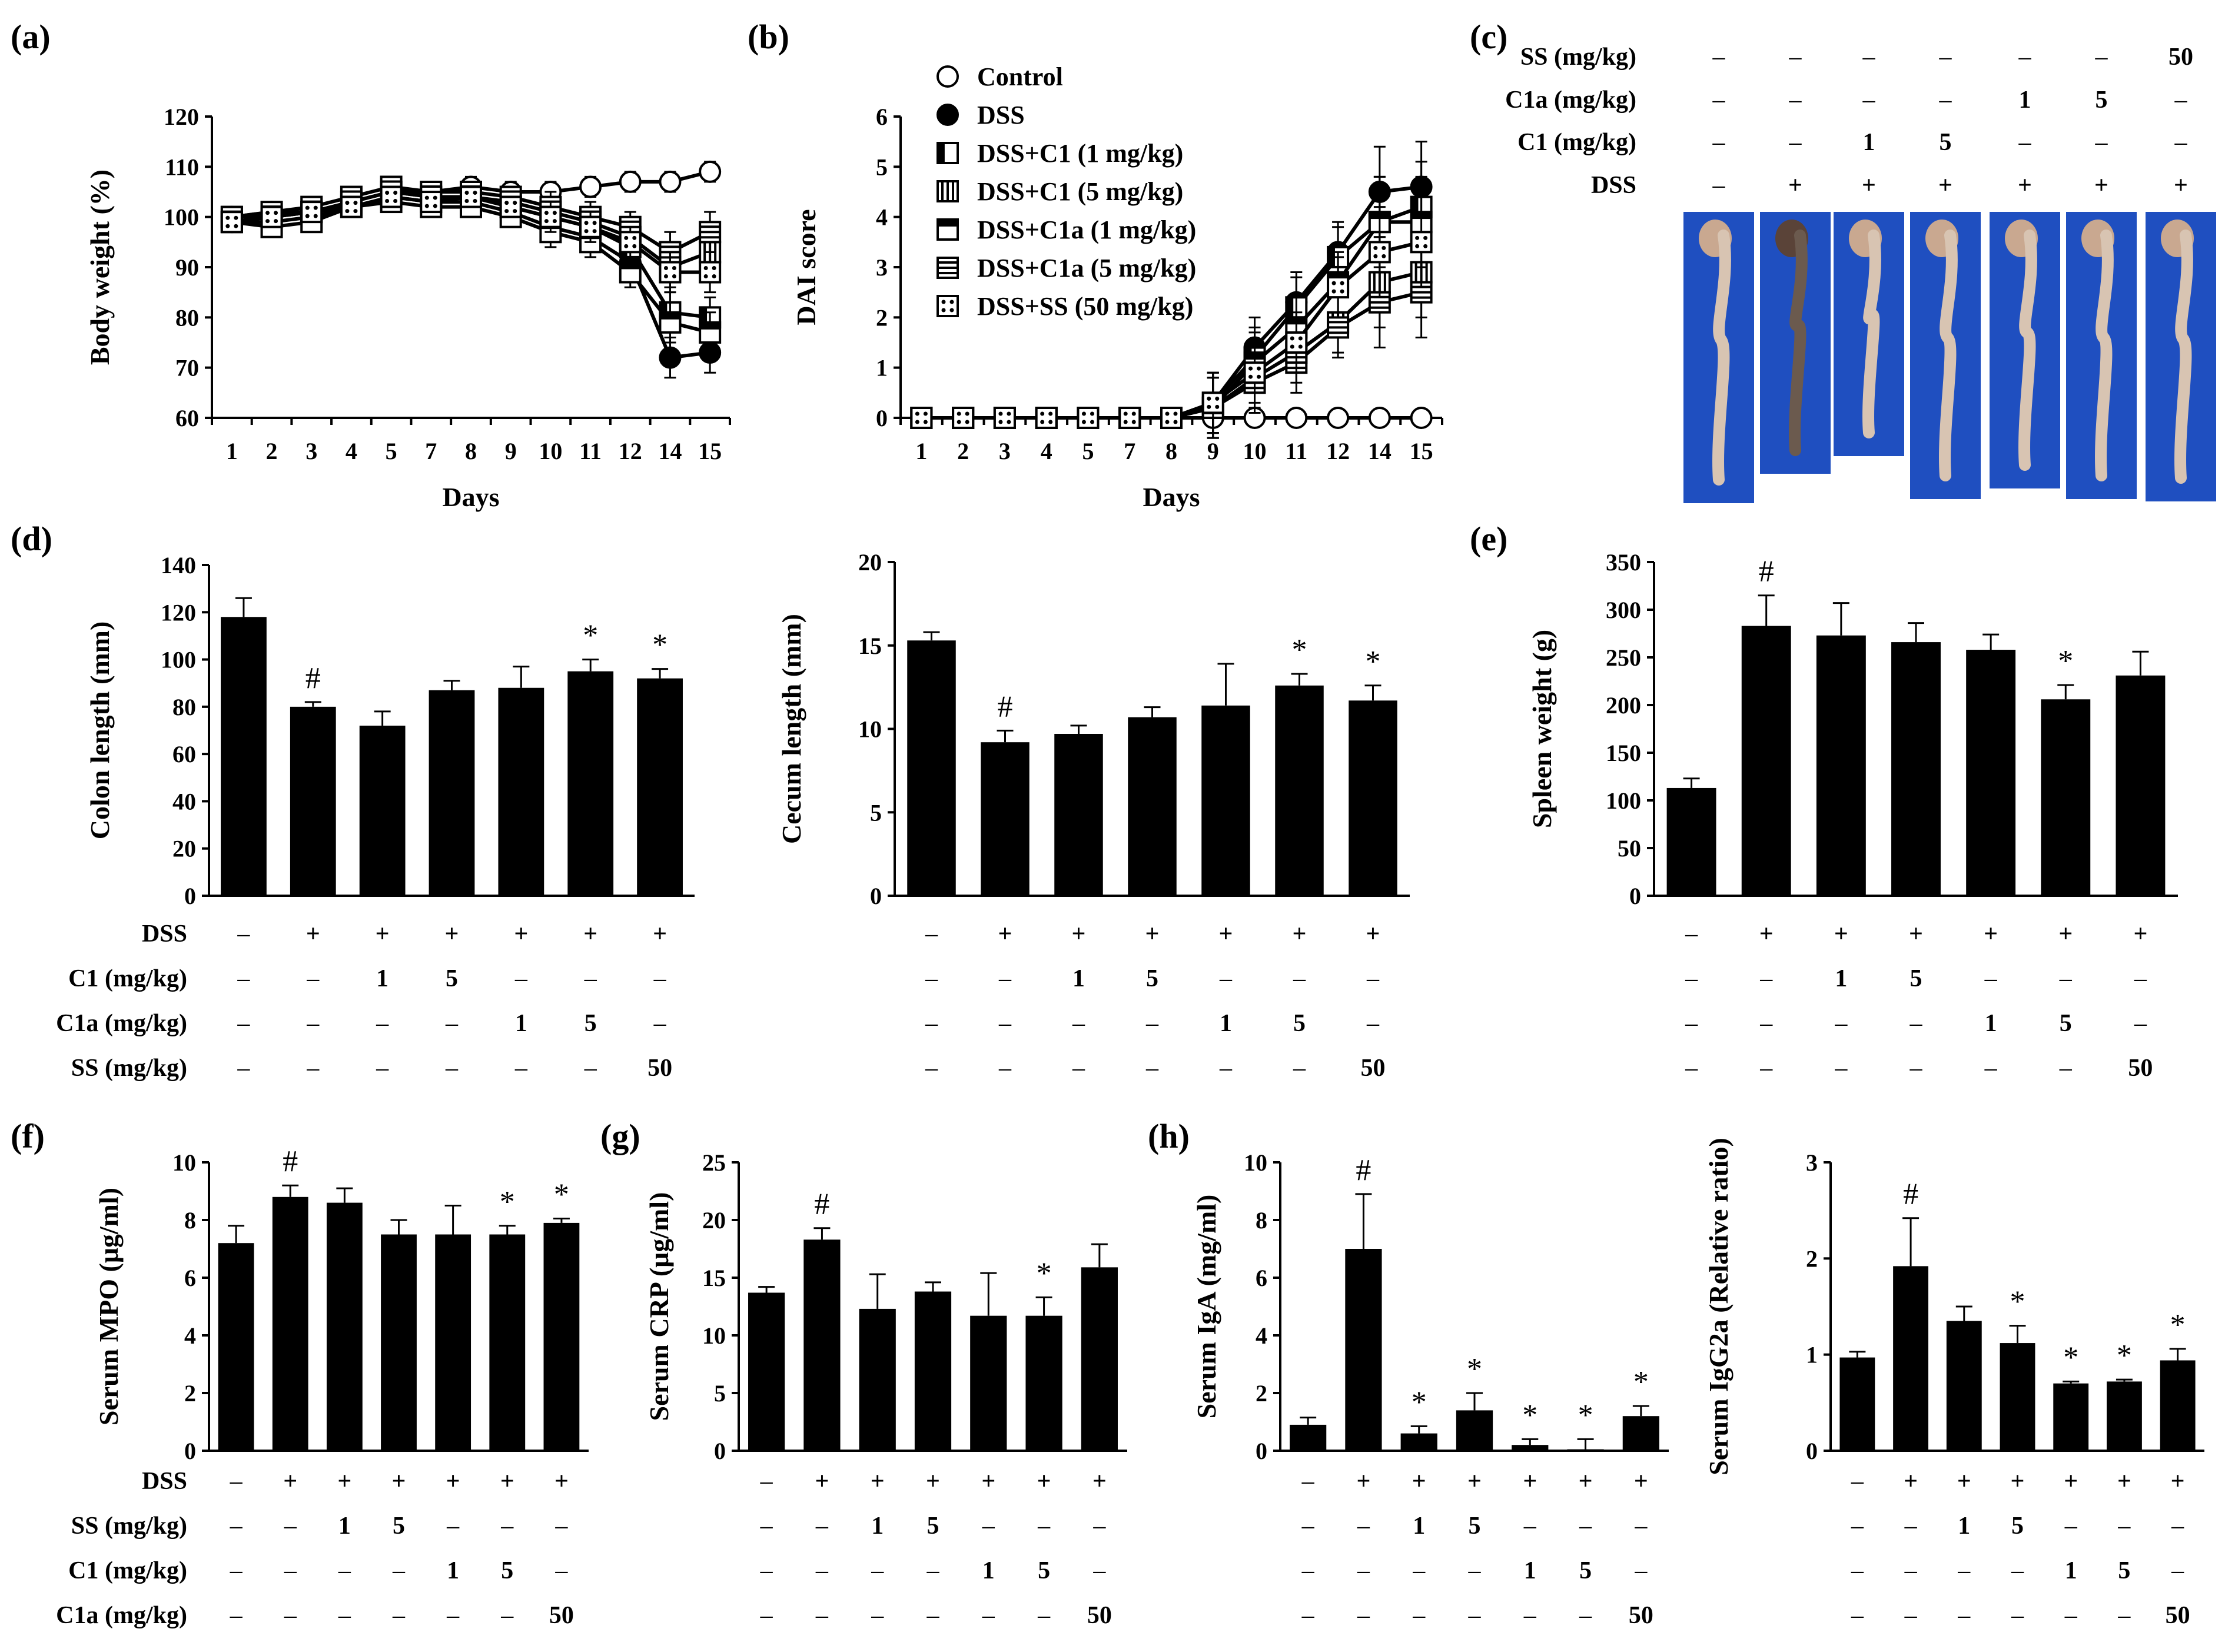  What do you see at coordinates (1623, 562) in the screenshot?
I see `y-tick-label: 350` at bounding box center [1623, 562].